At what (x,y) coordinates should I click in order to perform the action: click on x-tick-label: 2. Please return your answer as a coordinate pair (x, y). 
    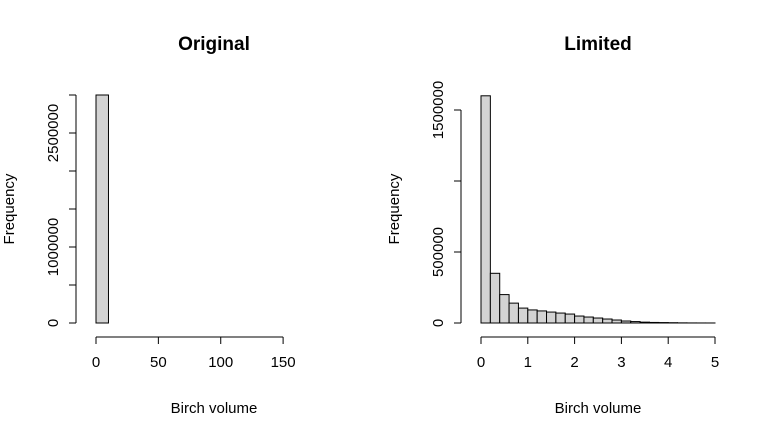
    Looking at the image, I should click on (574, 362).